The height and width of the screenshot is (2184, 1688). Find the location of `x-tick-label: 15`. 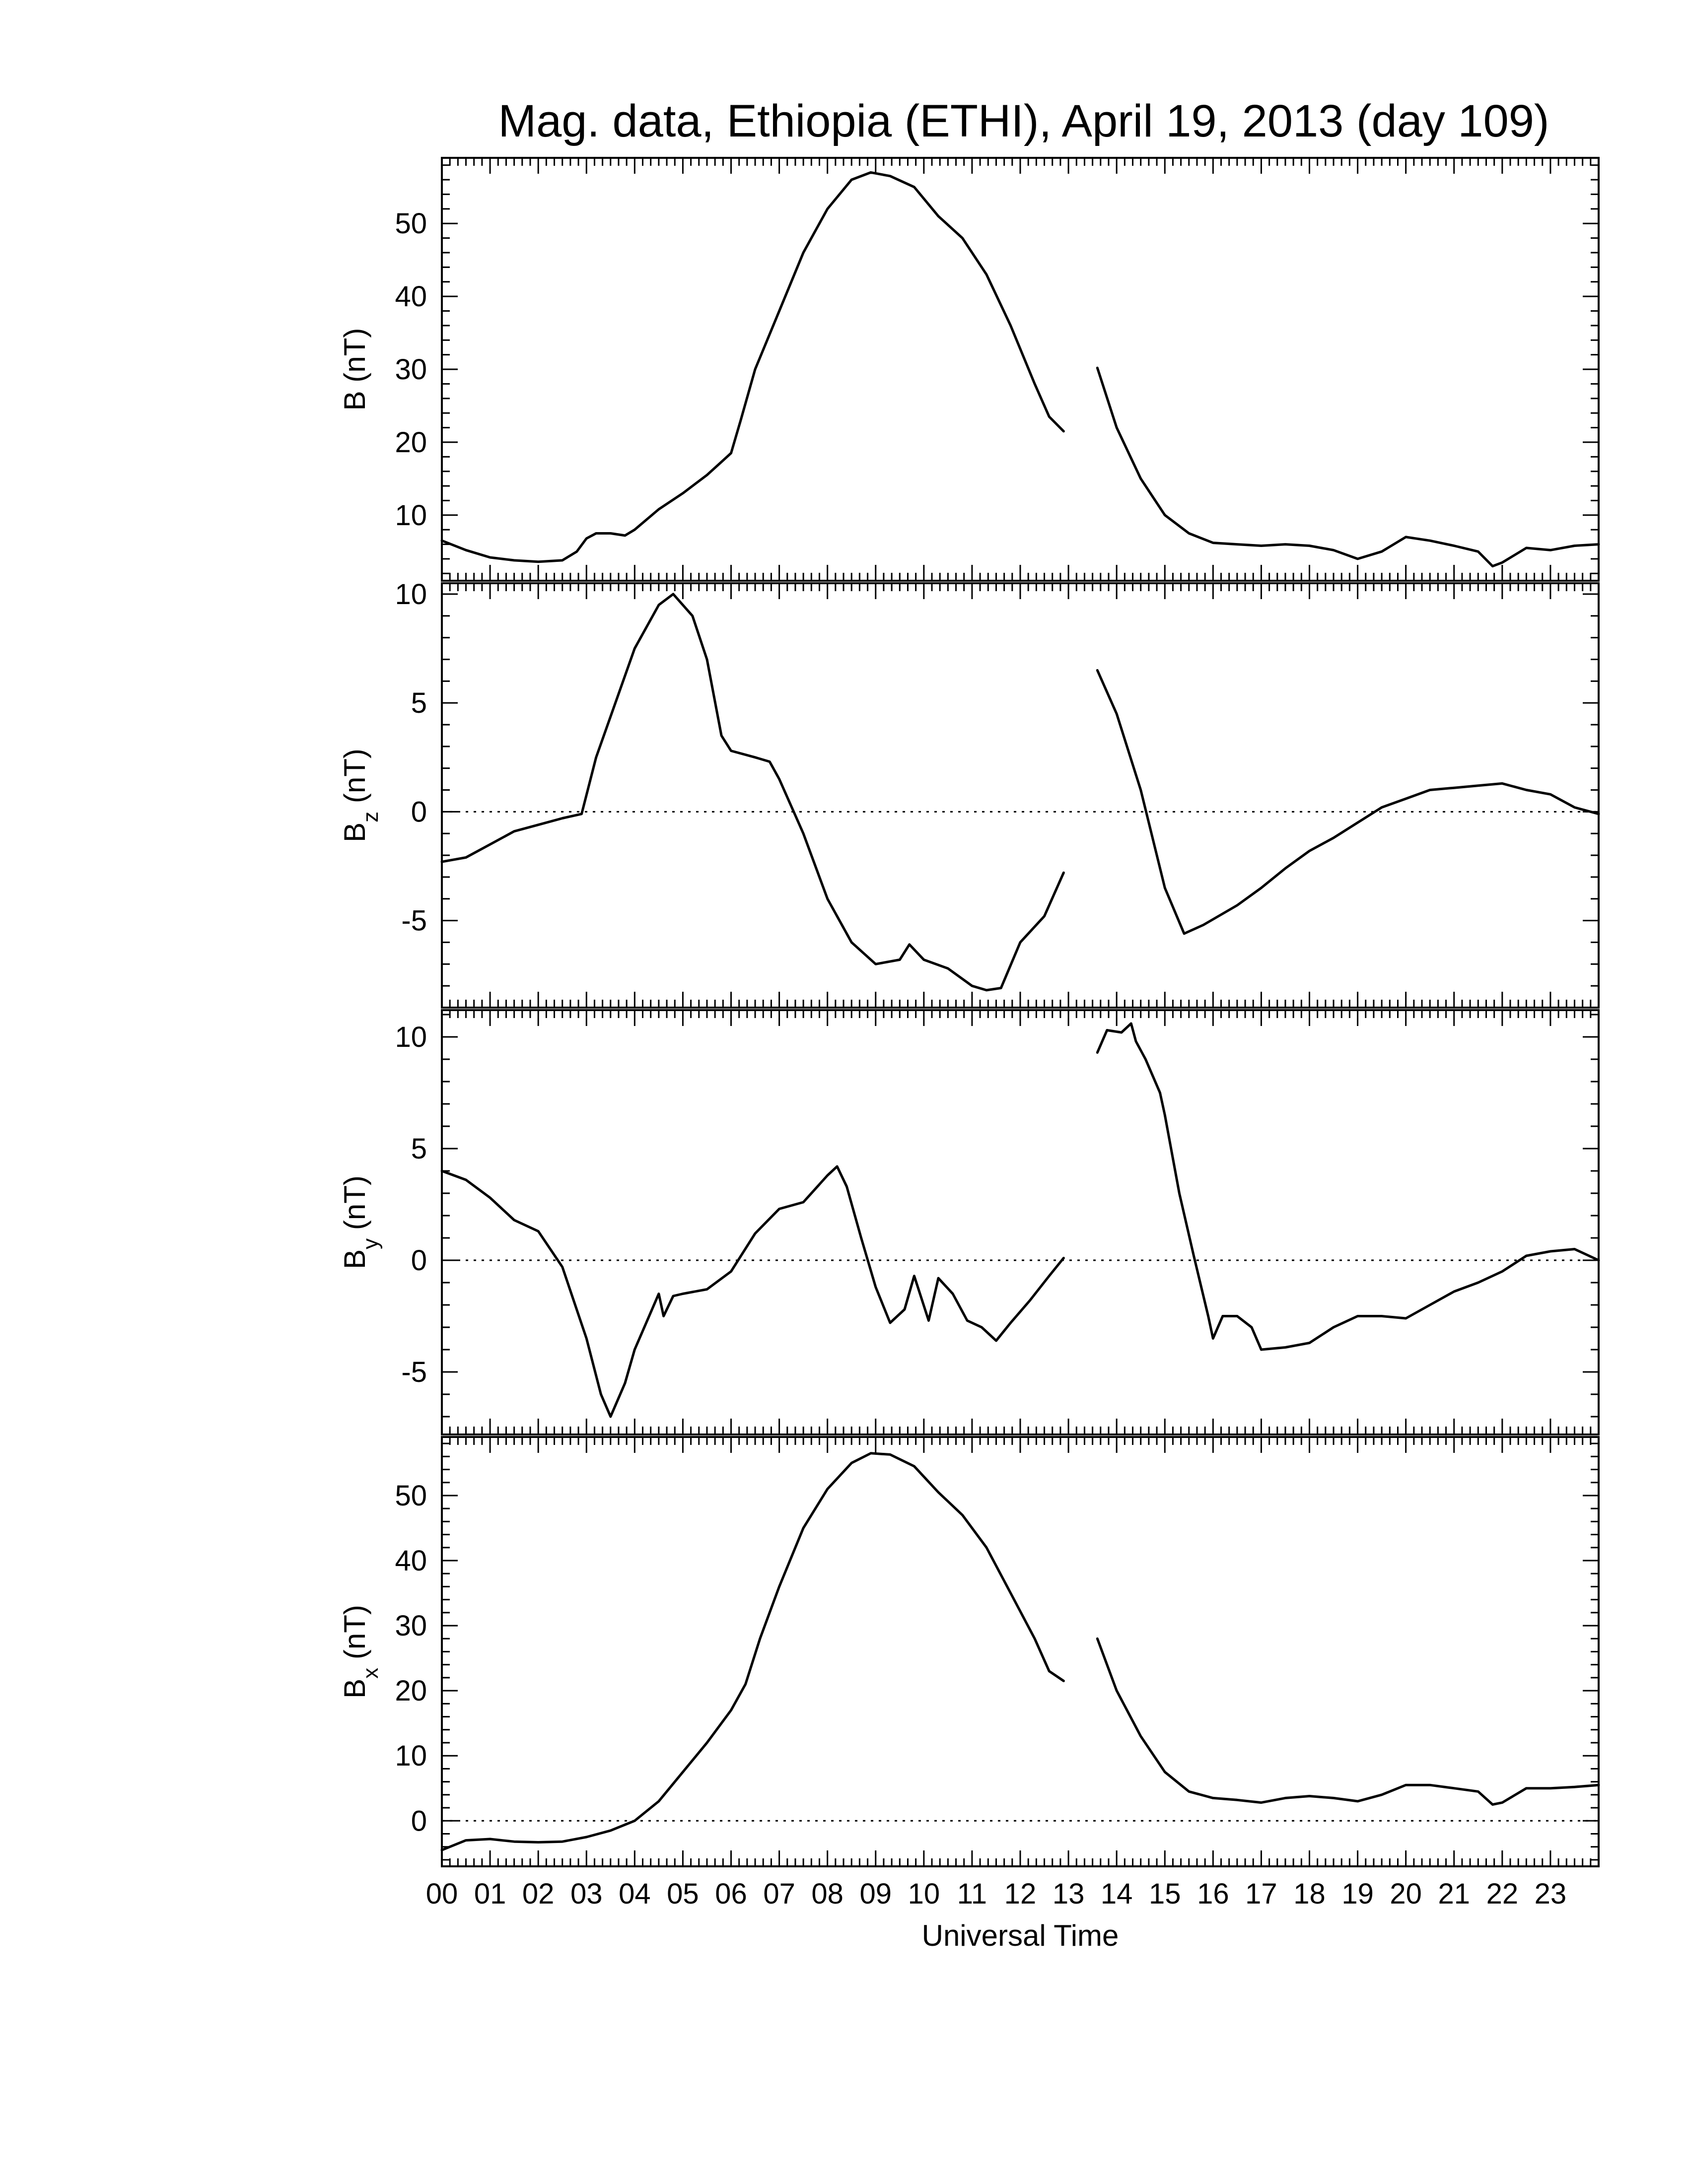

x-tick-label: 15 is located at coordinates (1165, 1894).